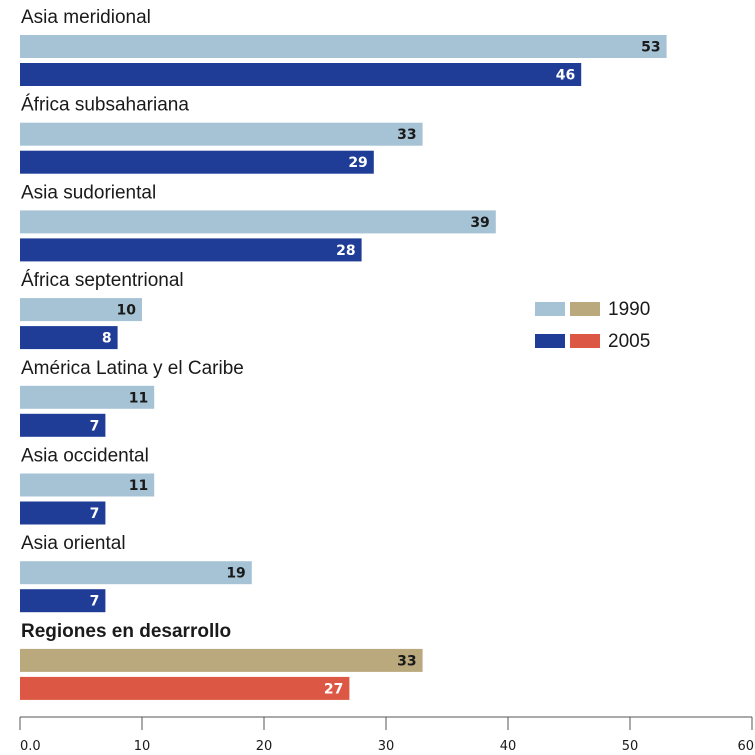  I want to click on bar-2005-regiones-en-desarrollo, so click(185, 688).